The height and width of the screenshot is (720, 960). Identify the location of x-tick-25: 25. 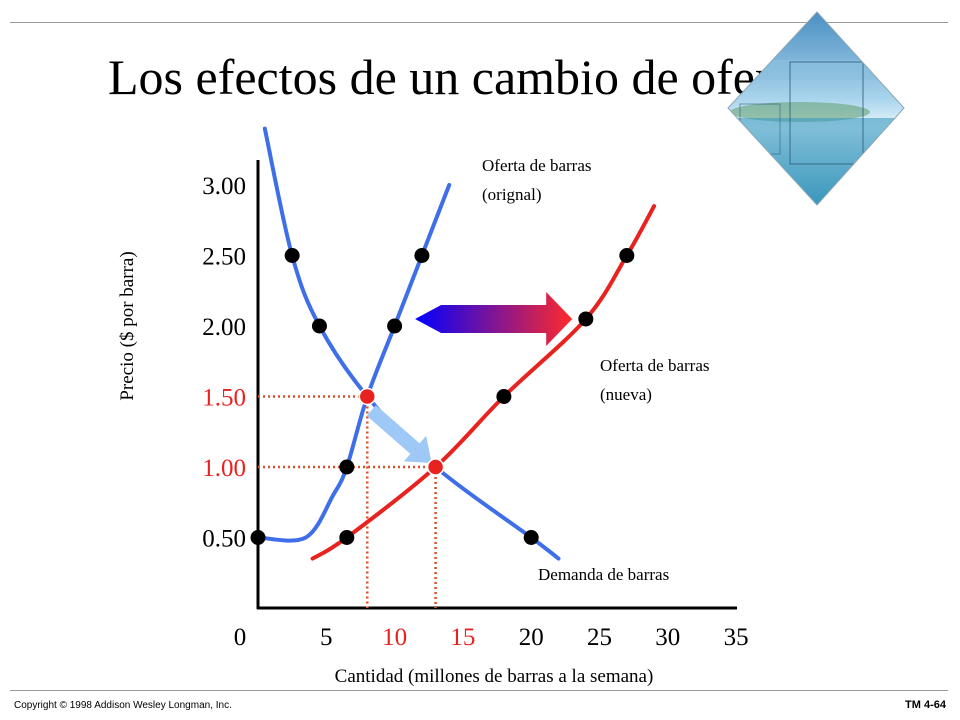
(599, 637).